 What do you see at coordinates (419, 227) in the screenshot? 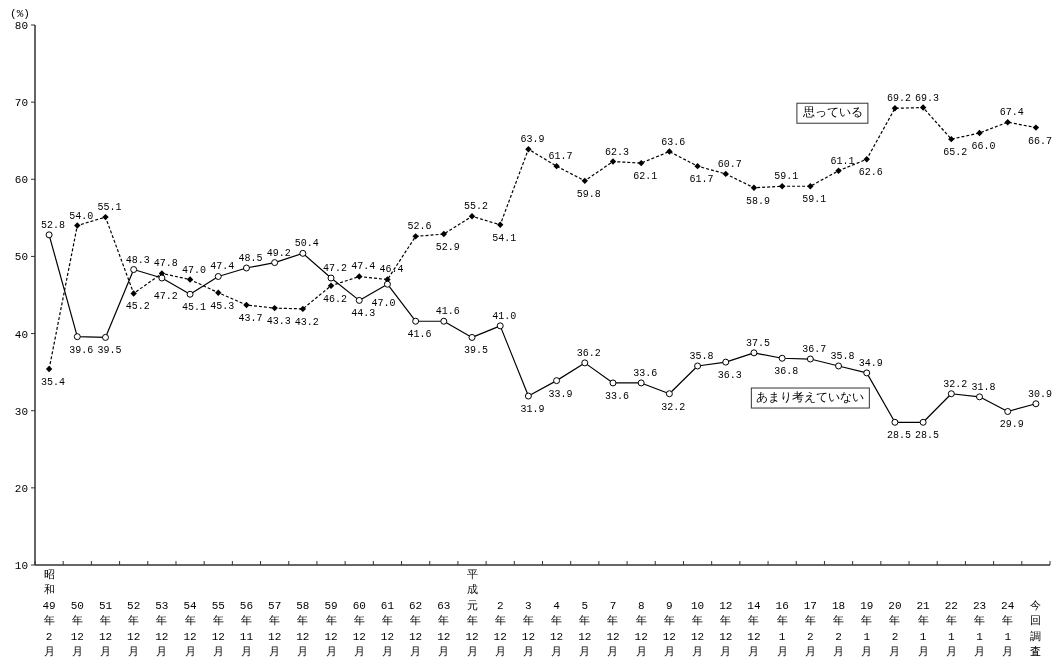
I see `data-label: 52.6` at bounding box center [419, 227].